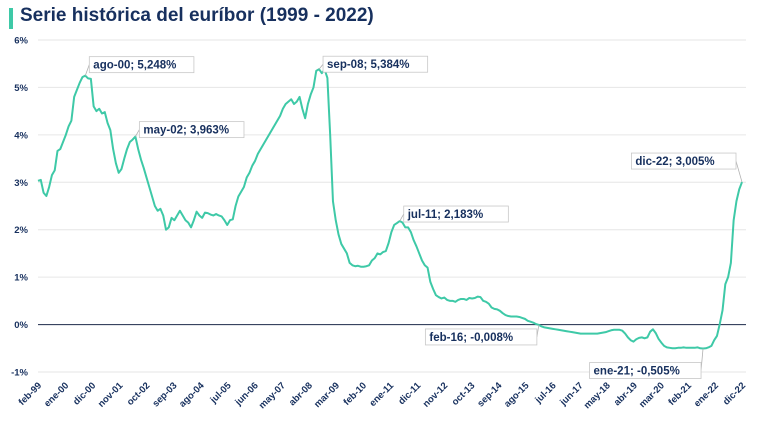  I want to click on x-tick-label: abr-08, so click(301, 394).